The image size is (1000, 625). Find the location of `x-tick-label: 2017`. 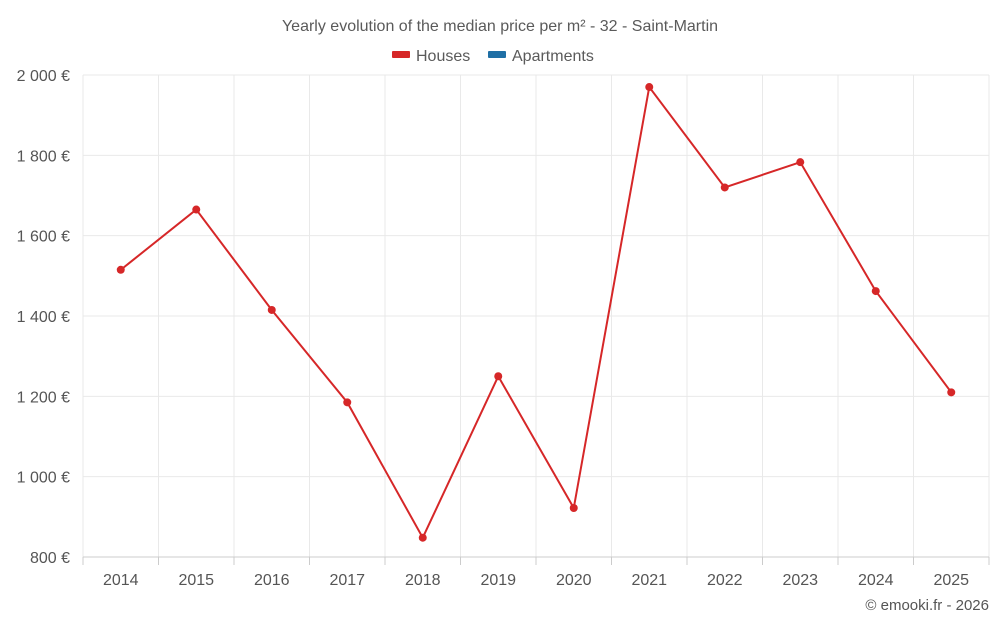

x-tick-label: 2017 is located at coordinates (347, 580).